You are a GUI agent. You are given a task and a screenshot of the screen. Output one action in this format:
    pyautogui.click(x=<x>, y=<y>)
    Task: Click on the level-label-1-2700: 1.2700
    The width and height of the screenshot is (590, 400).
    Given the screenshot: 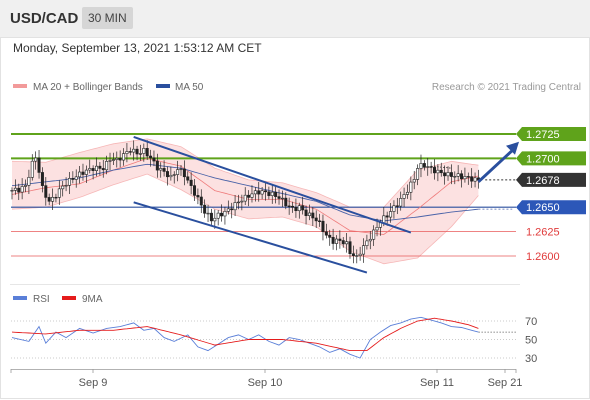 What is the action you would take?
    pyautogui.click(x=543, y=159)
    